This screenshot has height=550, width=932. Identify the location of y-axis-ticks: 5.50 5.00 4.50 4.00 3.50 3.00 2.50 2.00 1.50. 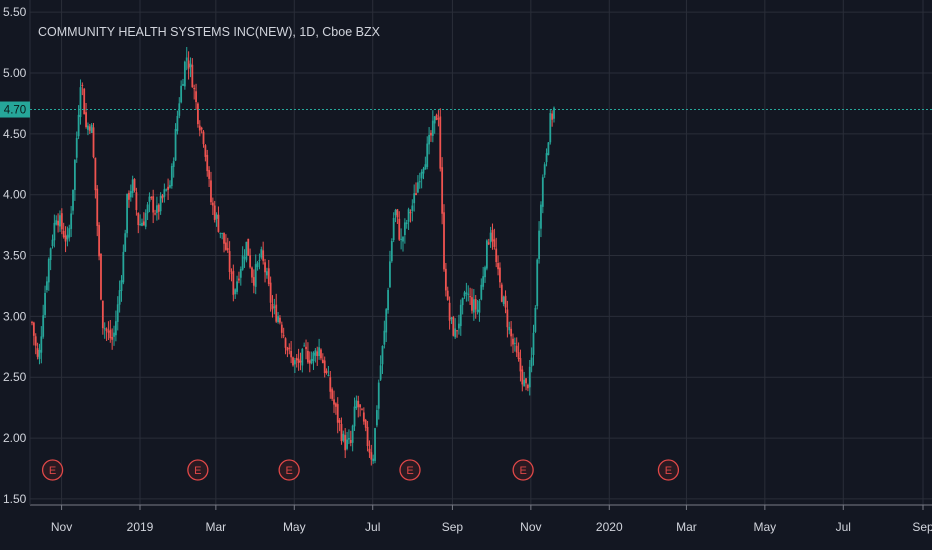
(15, 255).